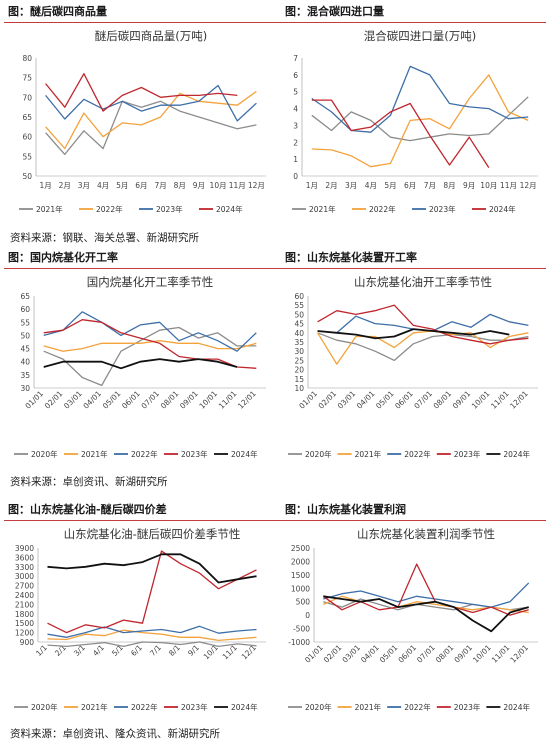 Image resolution: width=550 pixels, height=747 pixels. Describe the element at coordinates (237, 185) in the screenshot. I see `x-tick-label: 11月` at that location.